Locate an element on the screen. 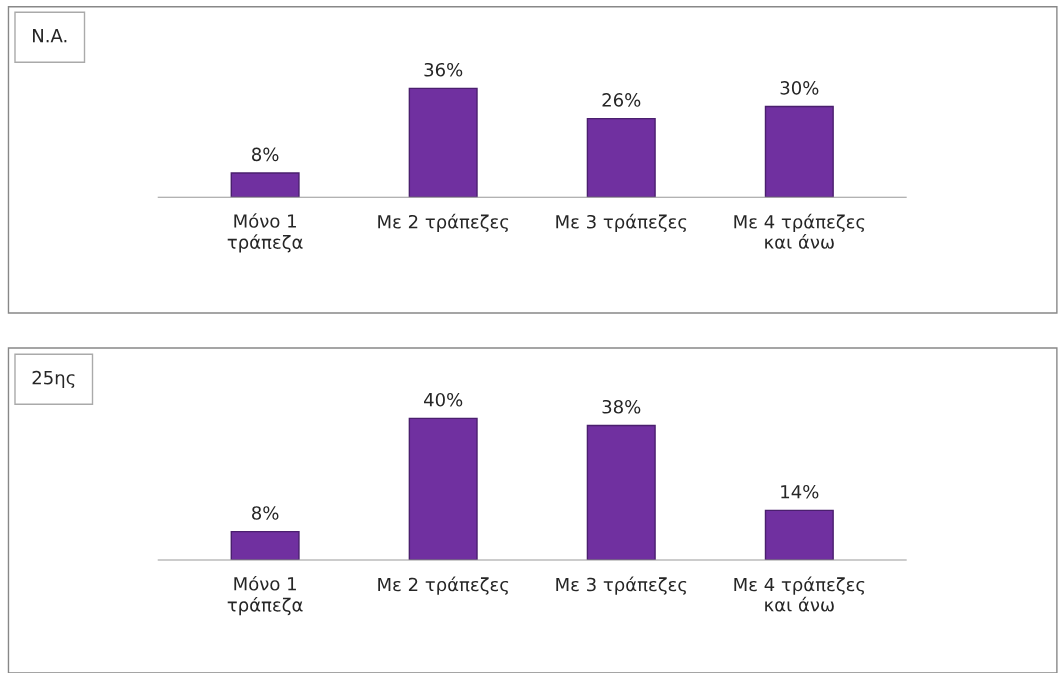 The height and width of the screenshot is (673, 1059). data-label: 14% is located at coordinates (800, 491).